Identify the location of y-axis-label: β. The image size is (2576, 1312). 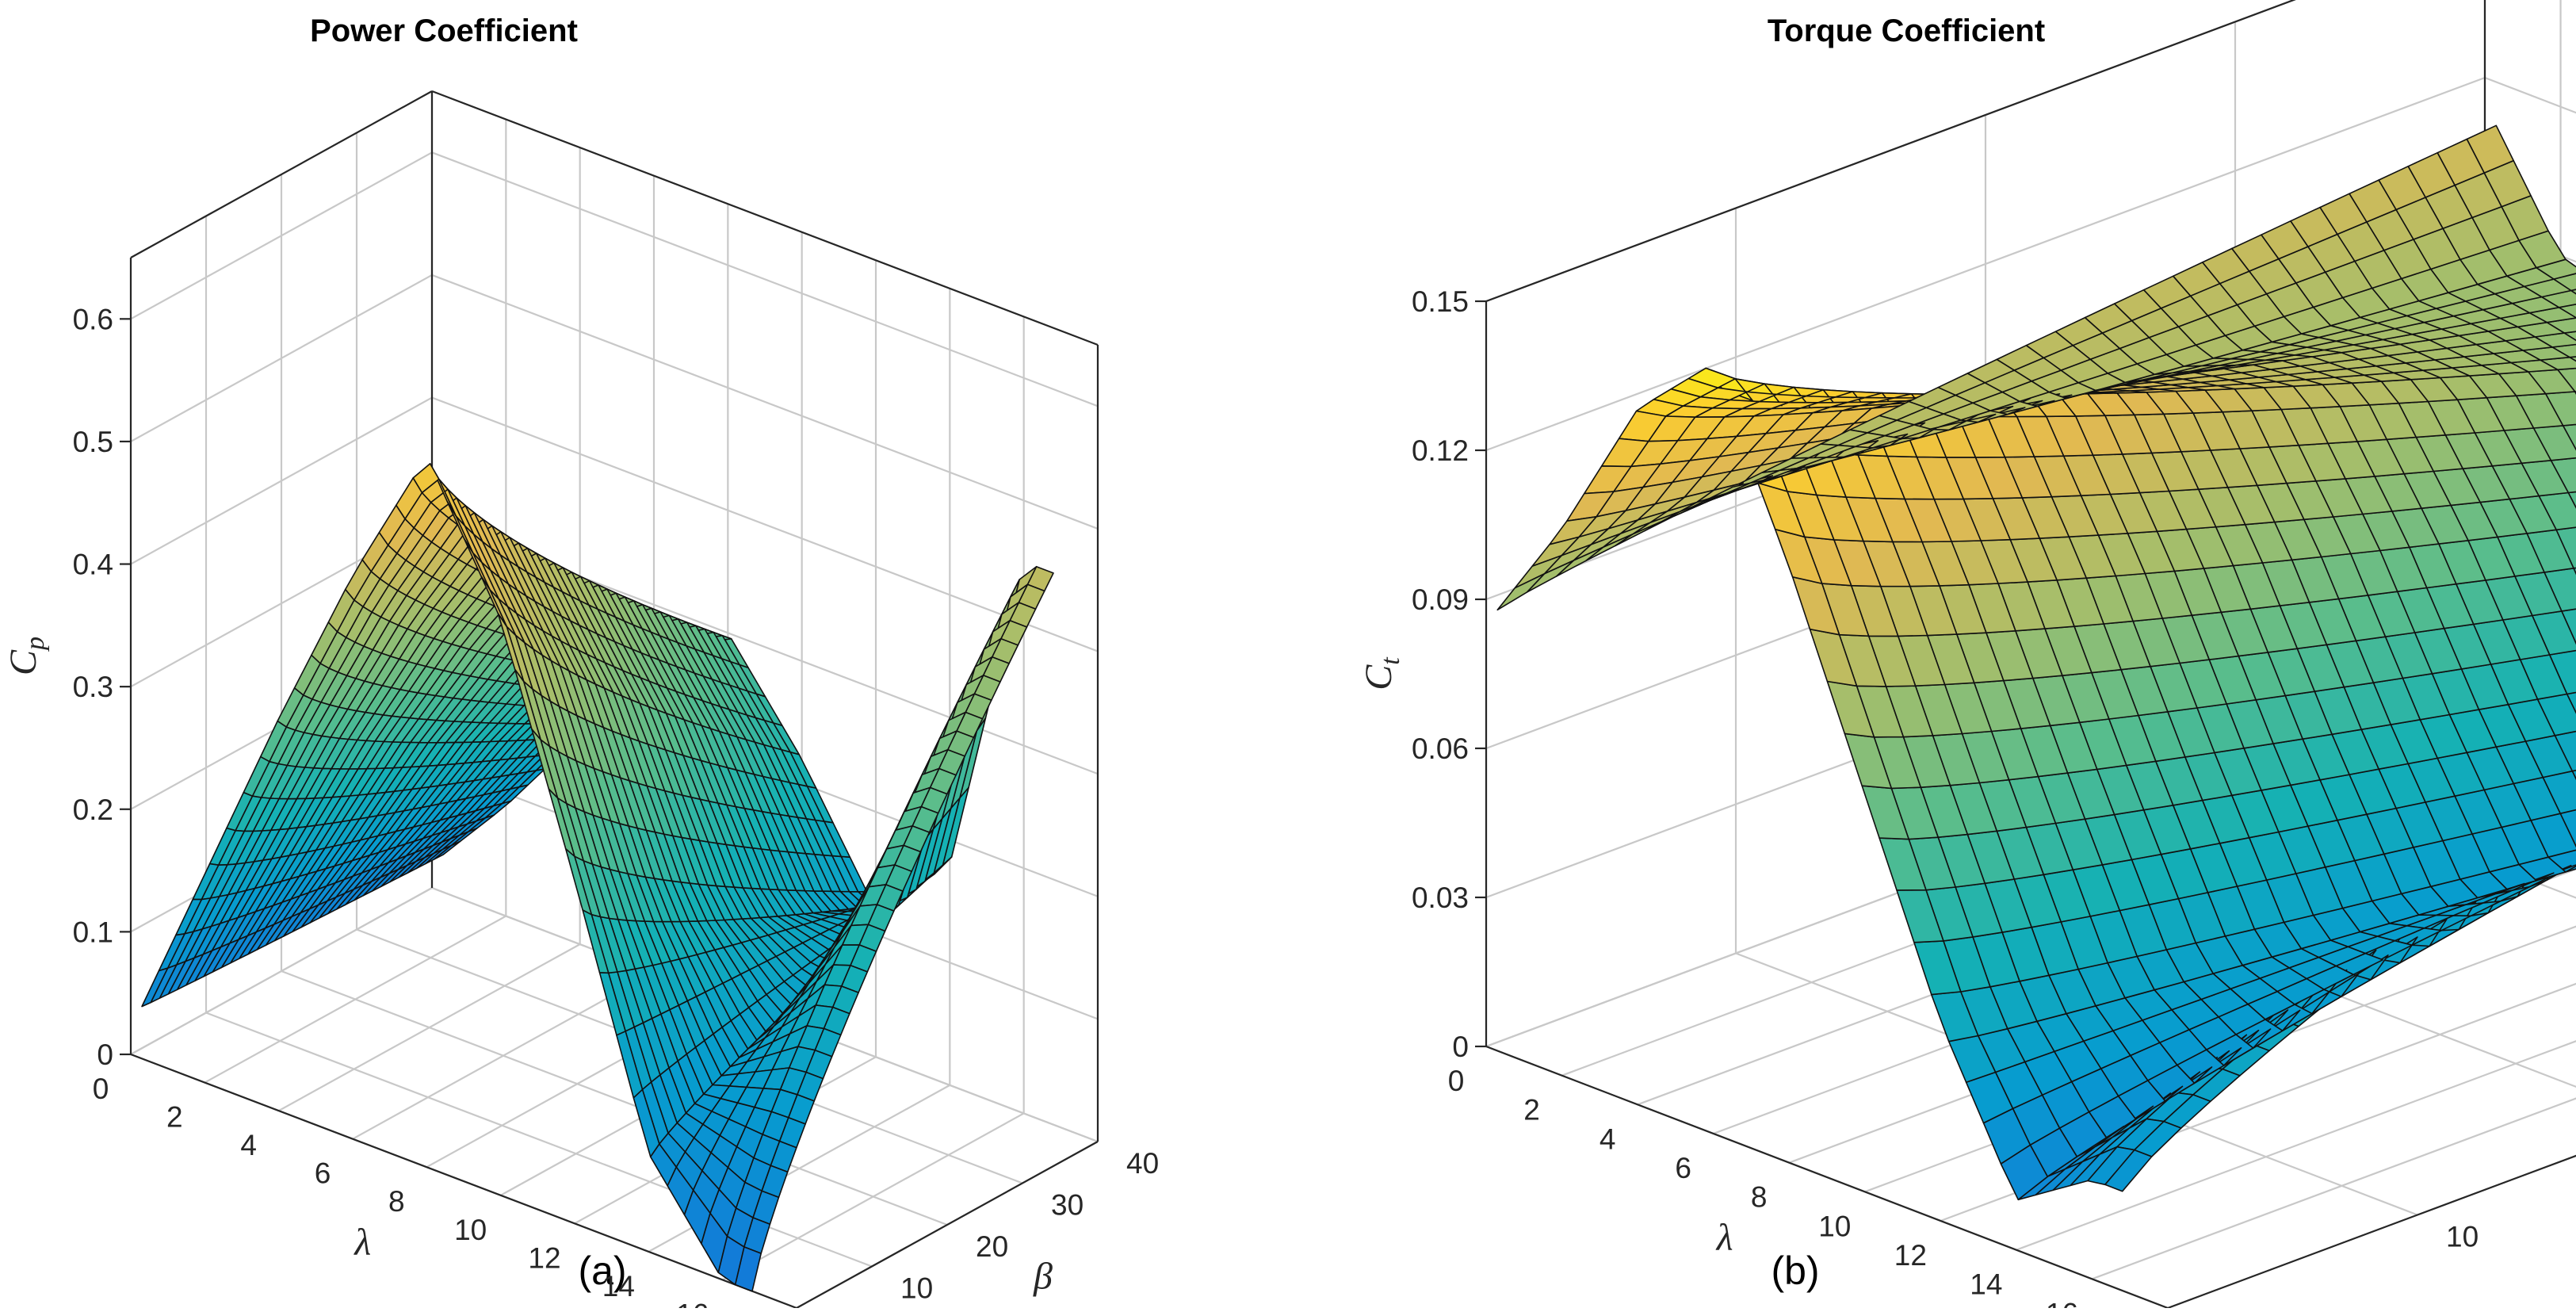
(1043, 1277).